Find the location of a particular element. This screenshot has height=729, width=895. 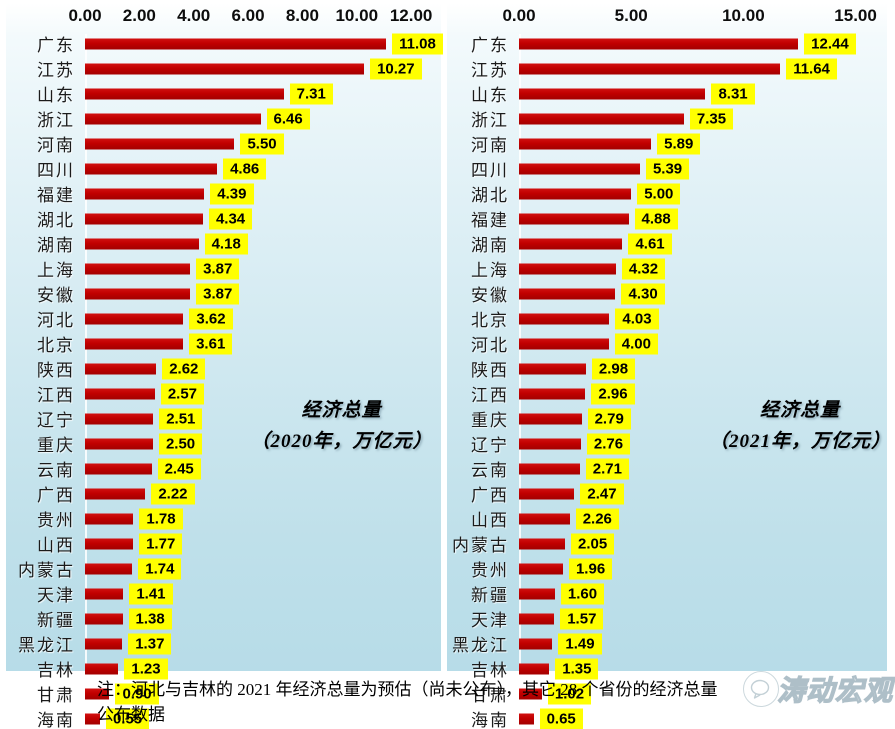

chart-row: 黑龙江 1.49 is located at coordinates (667, 643).